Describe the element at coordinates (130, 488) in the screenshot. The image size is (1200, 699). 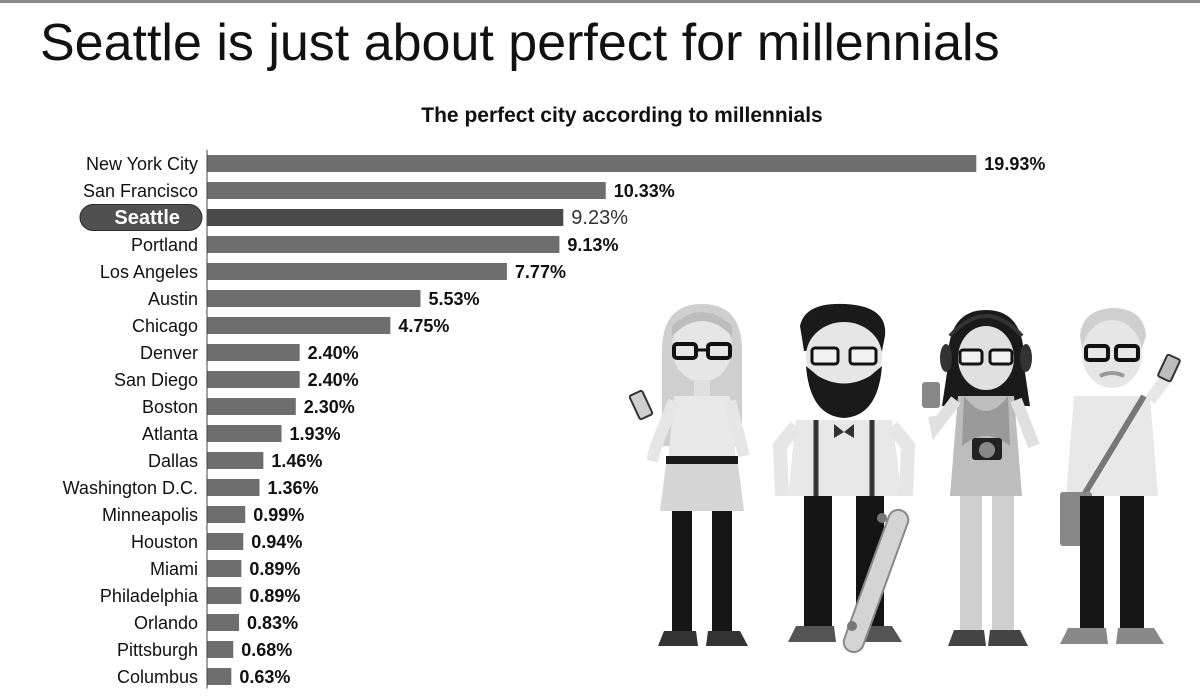
I see `category-label-washington-d-c: Washington D.C.` at that location.